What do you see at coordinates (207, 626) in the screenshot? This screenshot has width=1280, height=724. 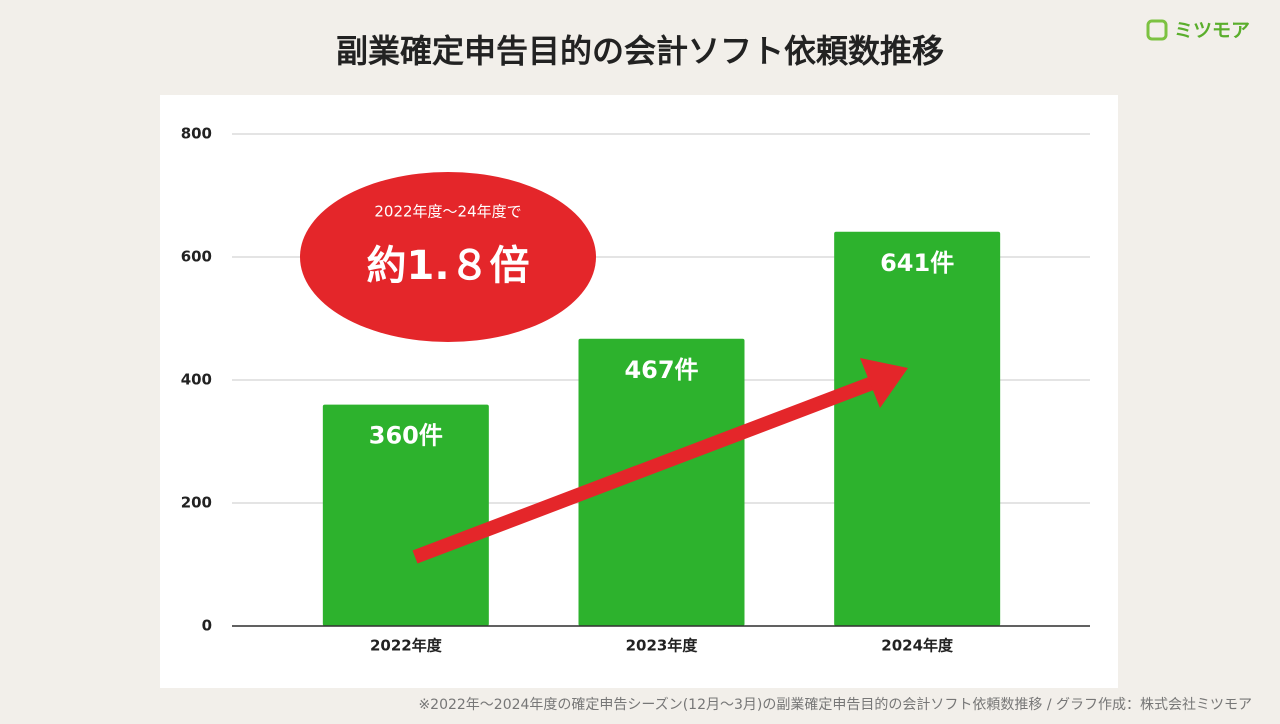 I see `y-tick-label: 0` at bounding box center [207, 626].